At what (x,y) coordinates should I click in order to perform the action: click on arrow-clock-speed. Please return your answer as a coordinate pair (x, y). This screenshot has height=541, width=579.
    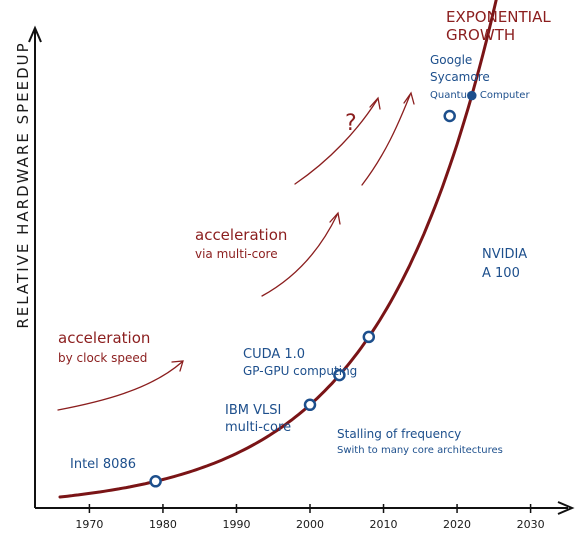
    Looking at the image, I should click on (120, 386).